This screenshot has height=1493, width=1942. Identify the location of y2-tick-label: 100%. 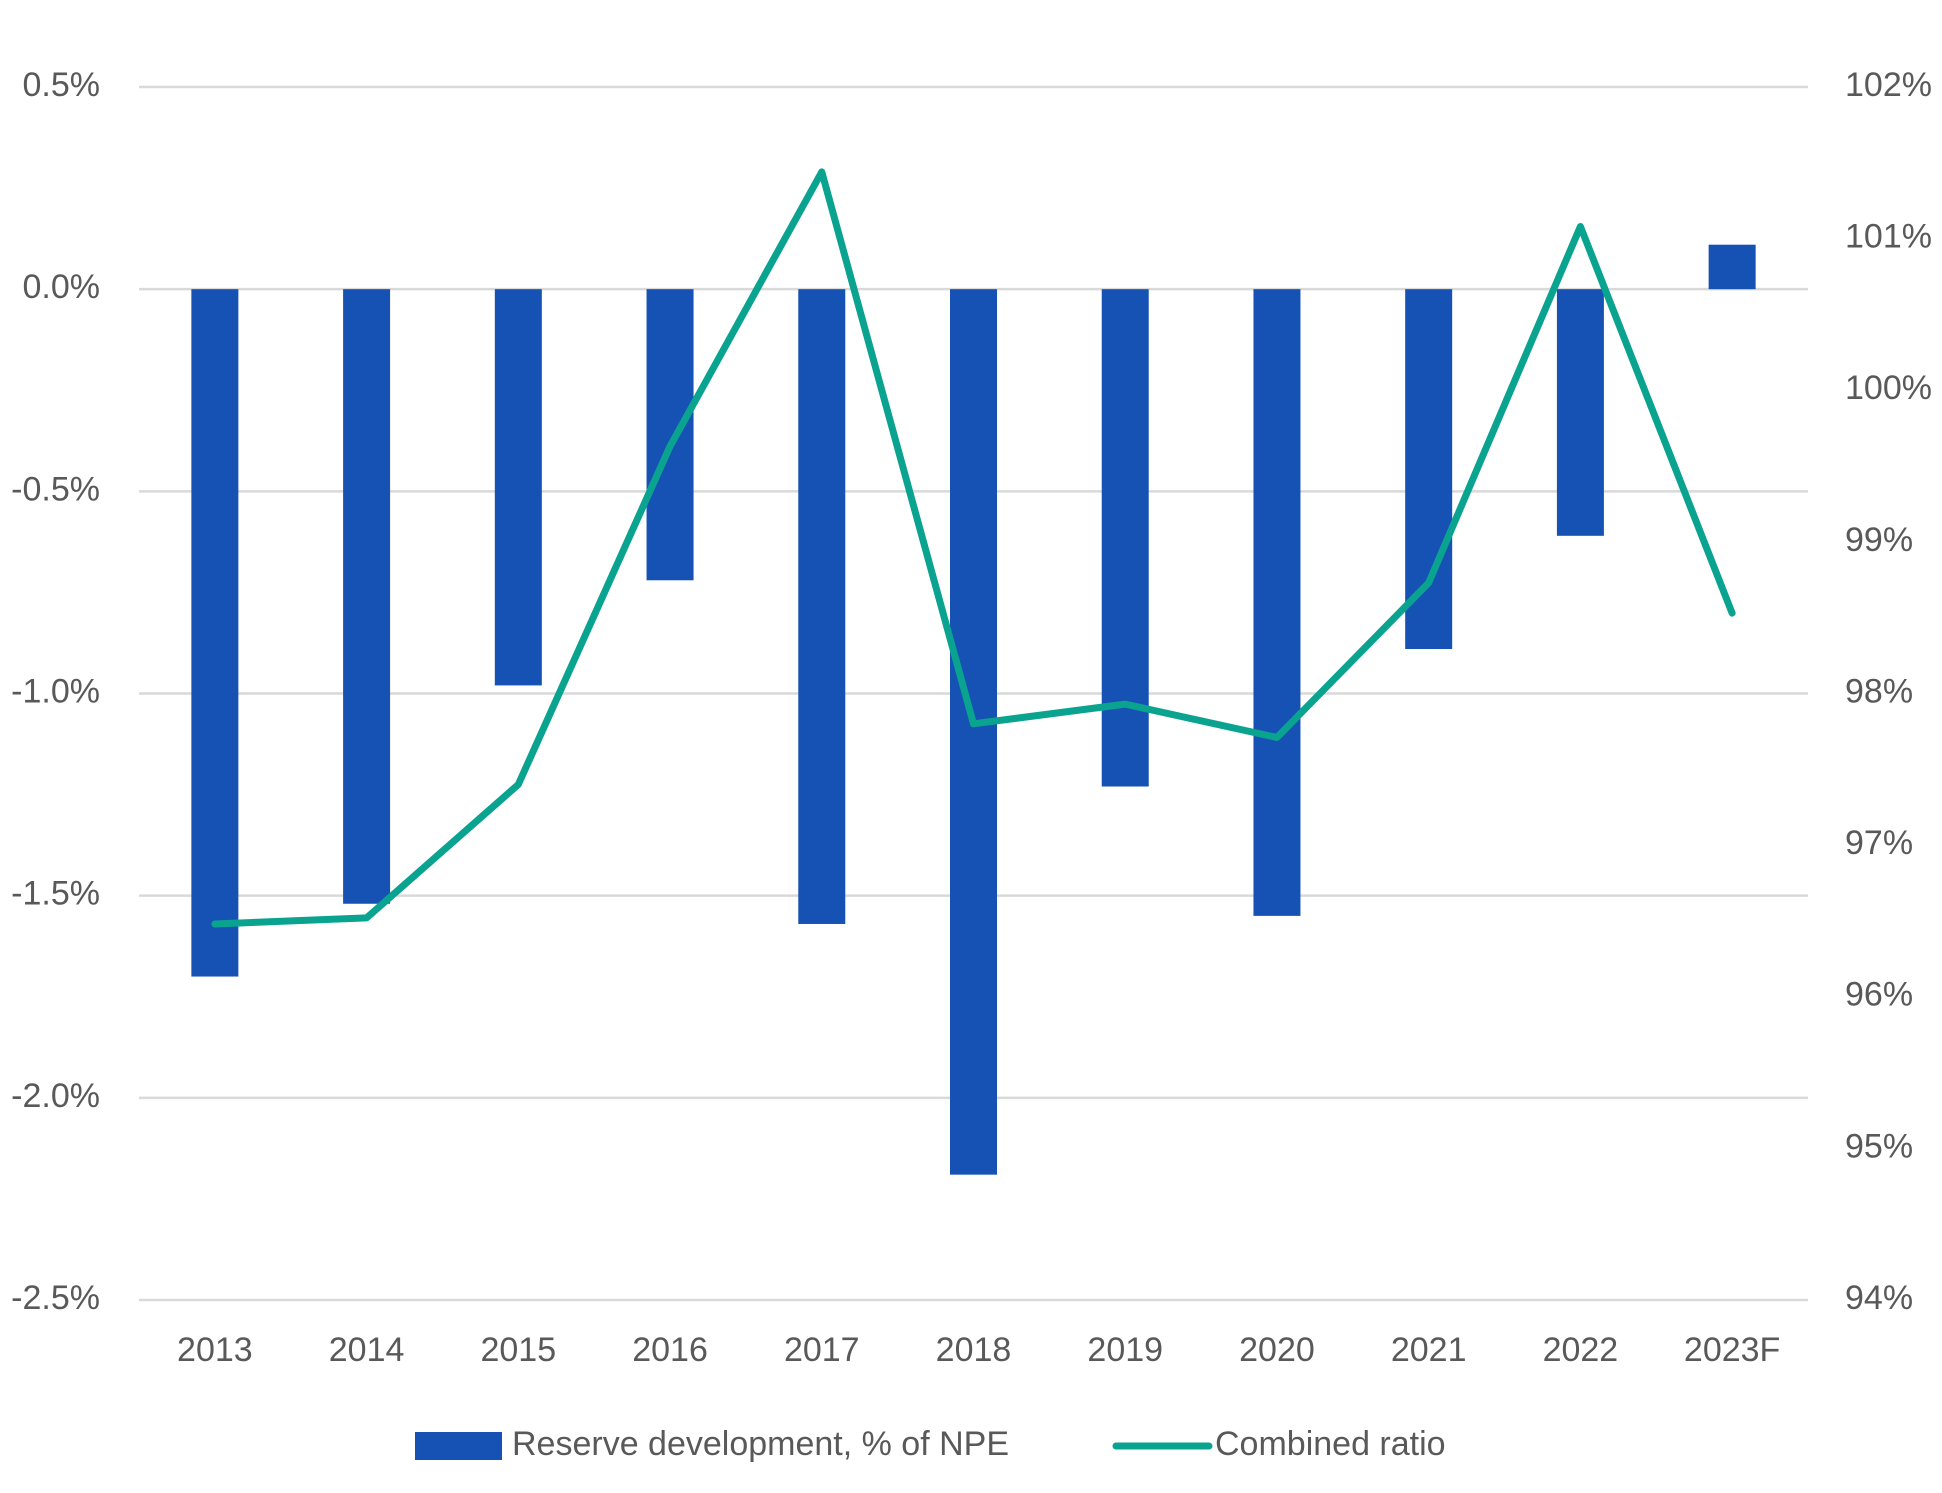
(1888, 388).